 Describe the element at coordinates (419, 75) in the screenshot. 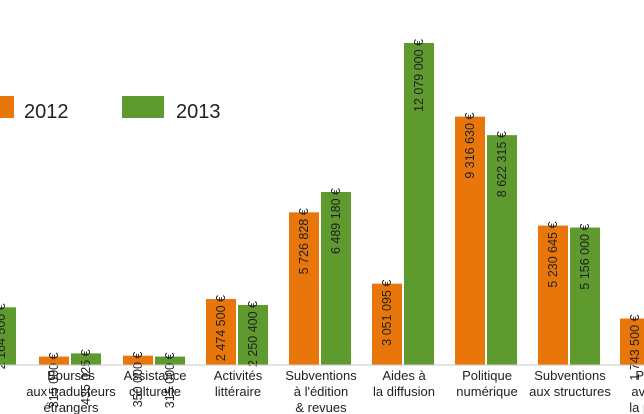

I see `value-label-2013-cat-5: 12 079 000 €` at that location.